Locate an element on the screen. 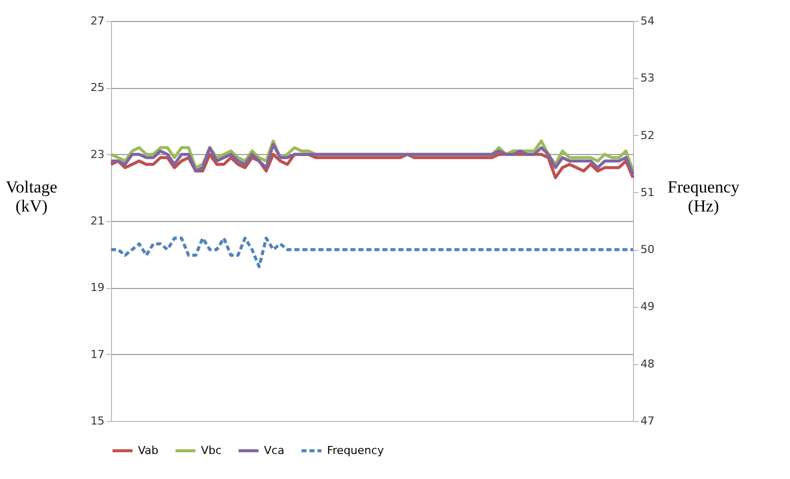 The image size is (790, 479). y2-tick-label: 49 is located at coordinates (647, 307).